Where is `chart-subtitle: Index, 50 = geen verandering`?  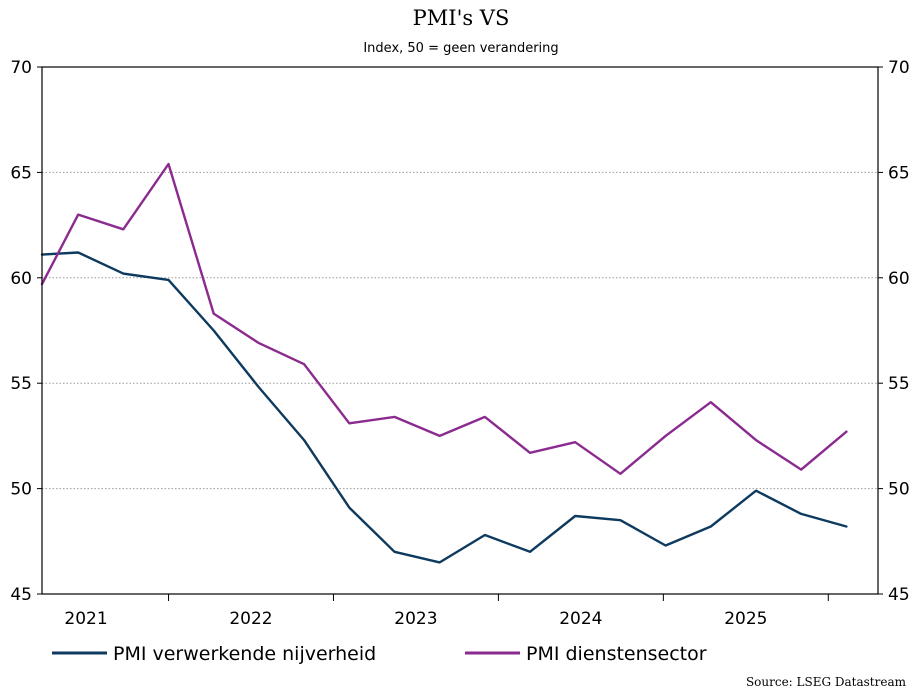 chart-subtitle: Index, 50 = geen verandering is located at coordinates (460, 48).